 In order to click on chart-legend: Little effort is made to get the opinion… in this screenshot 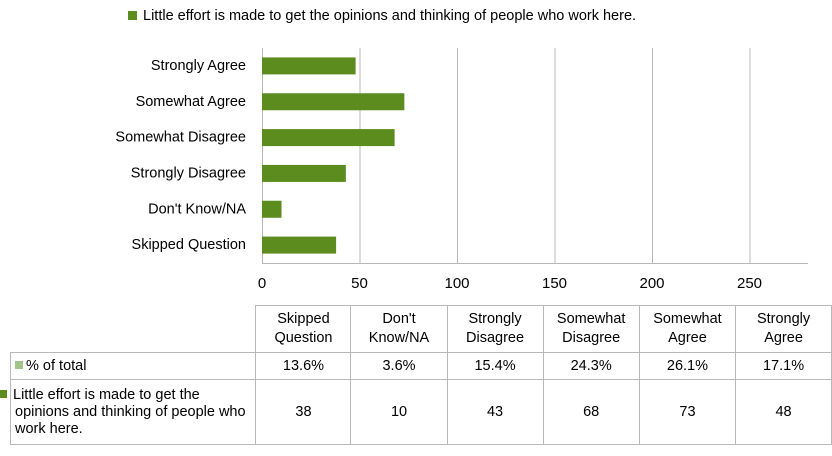, I will do `click(382, 16)`.